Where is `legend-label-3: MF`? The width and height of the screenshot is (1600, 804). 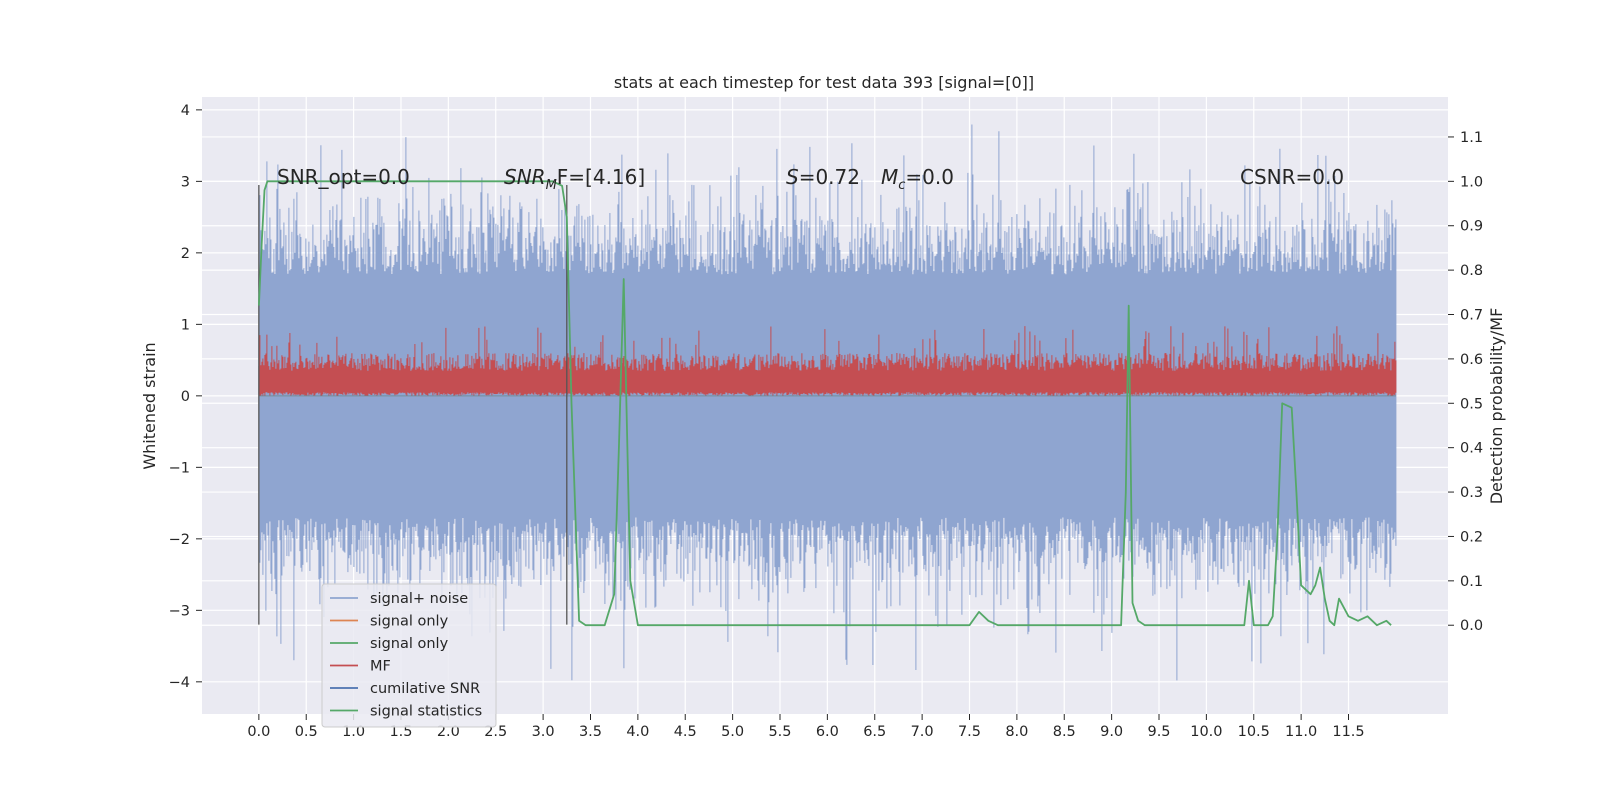
legend-label-3: MF is located at coordinates (380, 667).